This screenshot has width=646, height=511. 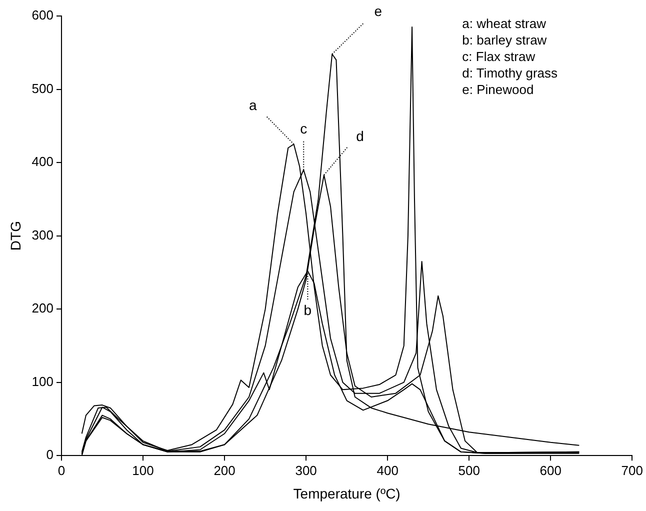 I want to click on annotation: b: barley straw, so click(x=505, y=40).